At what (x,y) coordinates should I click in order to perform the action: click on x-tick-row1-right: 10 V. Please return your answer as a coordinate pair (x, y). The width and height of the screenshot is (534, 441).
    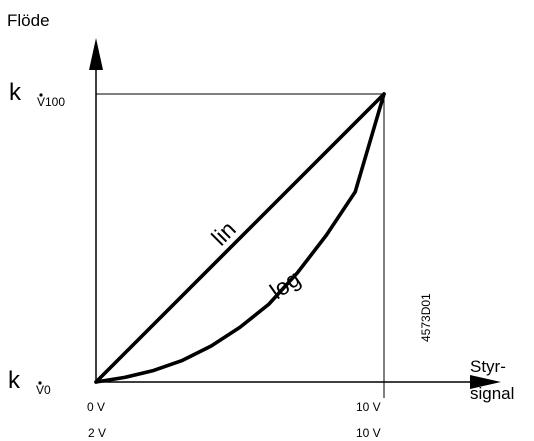
    Looking at the image, I should click on (368, 407).